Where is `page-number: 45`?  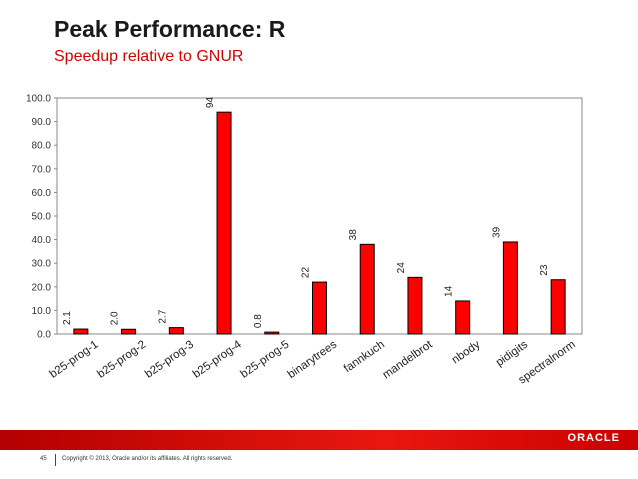 page-number: 45 is located at coordinates (43, 459).